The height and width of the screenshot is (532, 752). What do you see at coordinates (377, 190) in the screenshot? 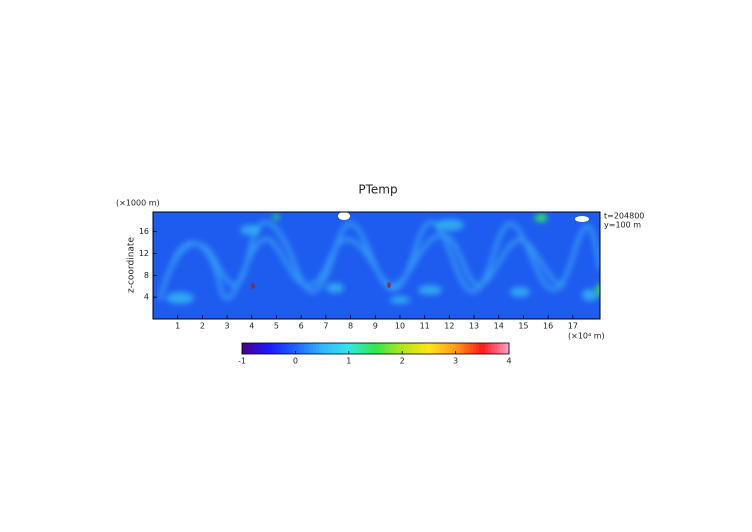
I see `chart-title: PTemp` at bounding box center [377, 190].